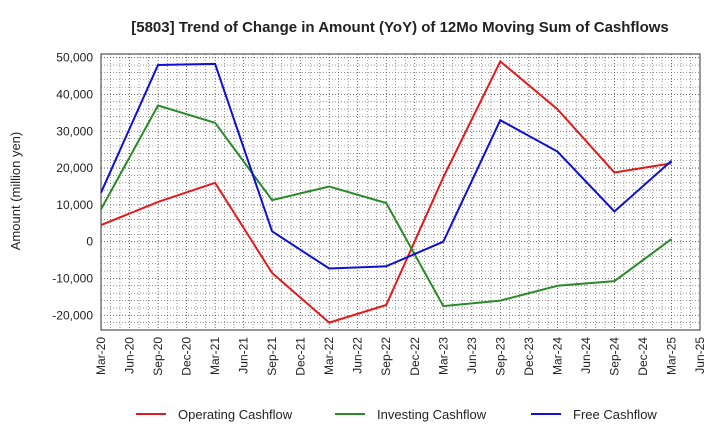 This screenshot has width=720, height=440. Describe the element at coordinates (74, 131) in the screenshot. I see `y-tick-label: 30,000` at that location.